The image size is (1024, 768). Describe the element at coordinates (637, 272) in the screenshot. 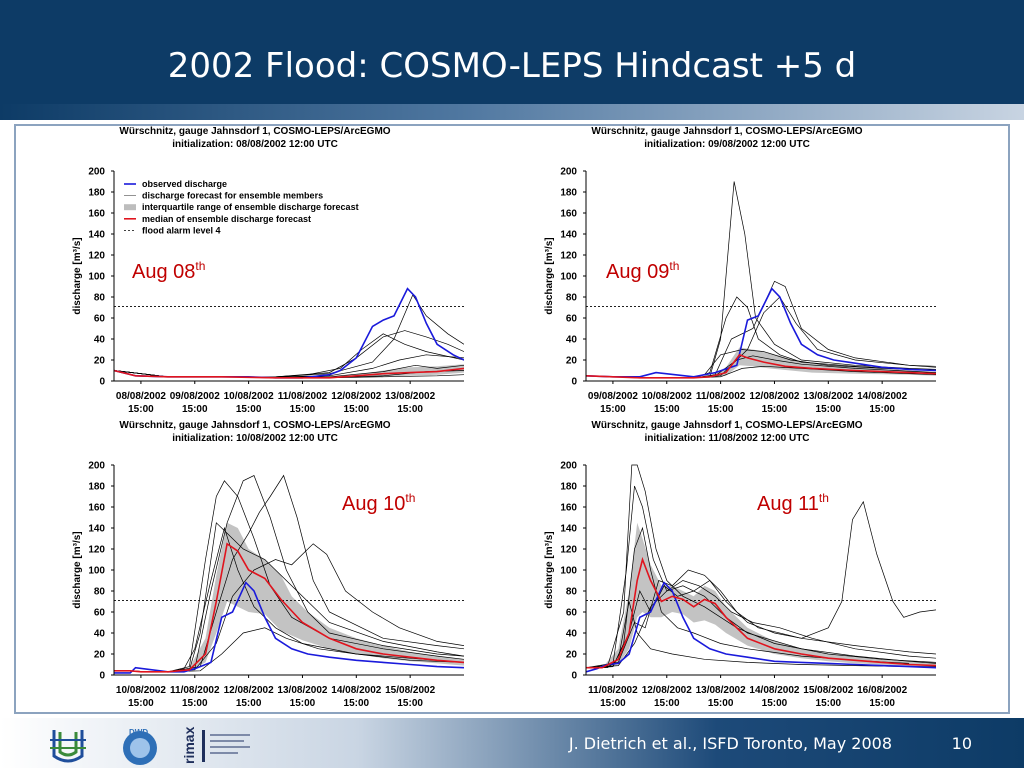

I see `annotation-date: Aug 09` at that location.